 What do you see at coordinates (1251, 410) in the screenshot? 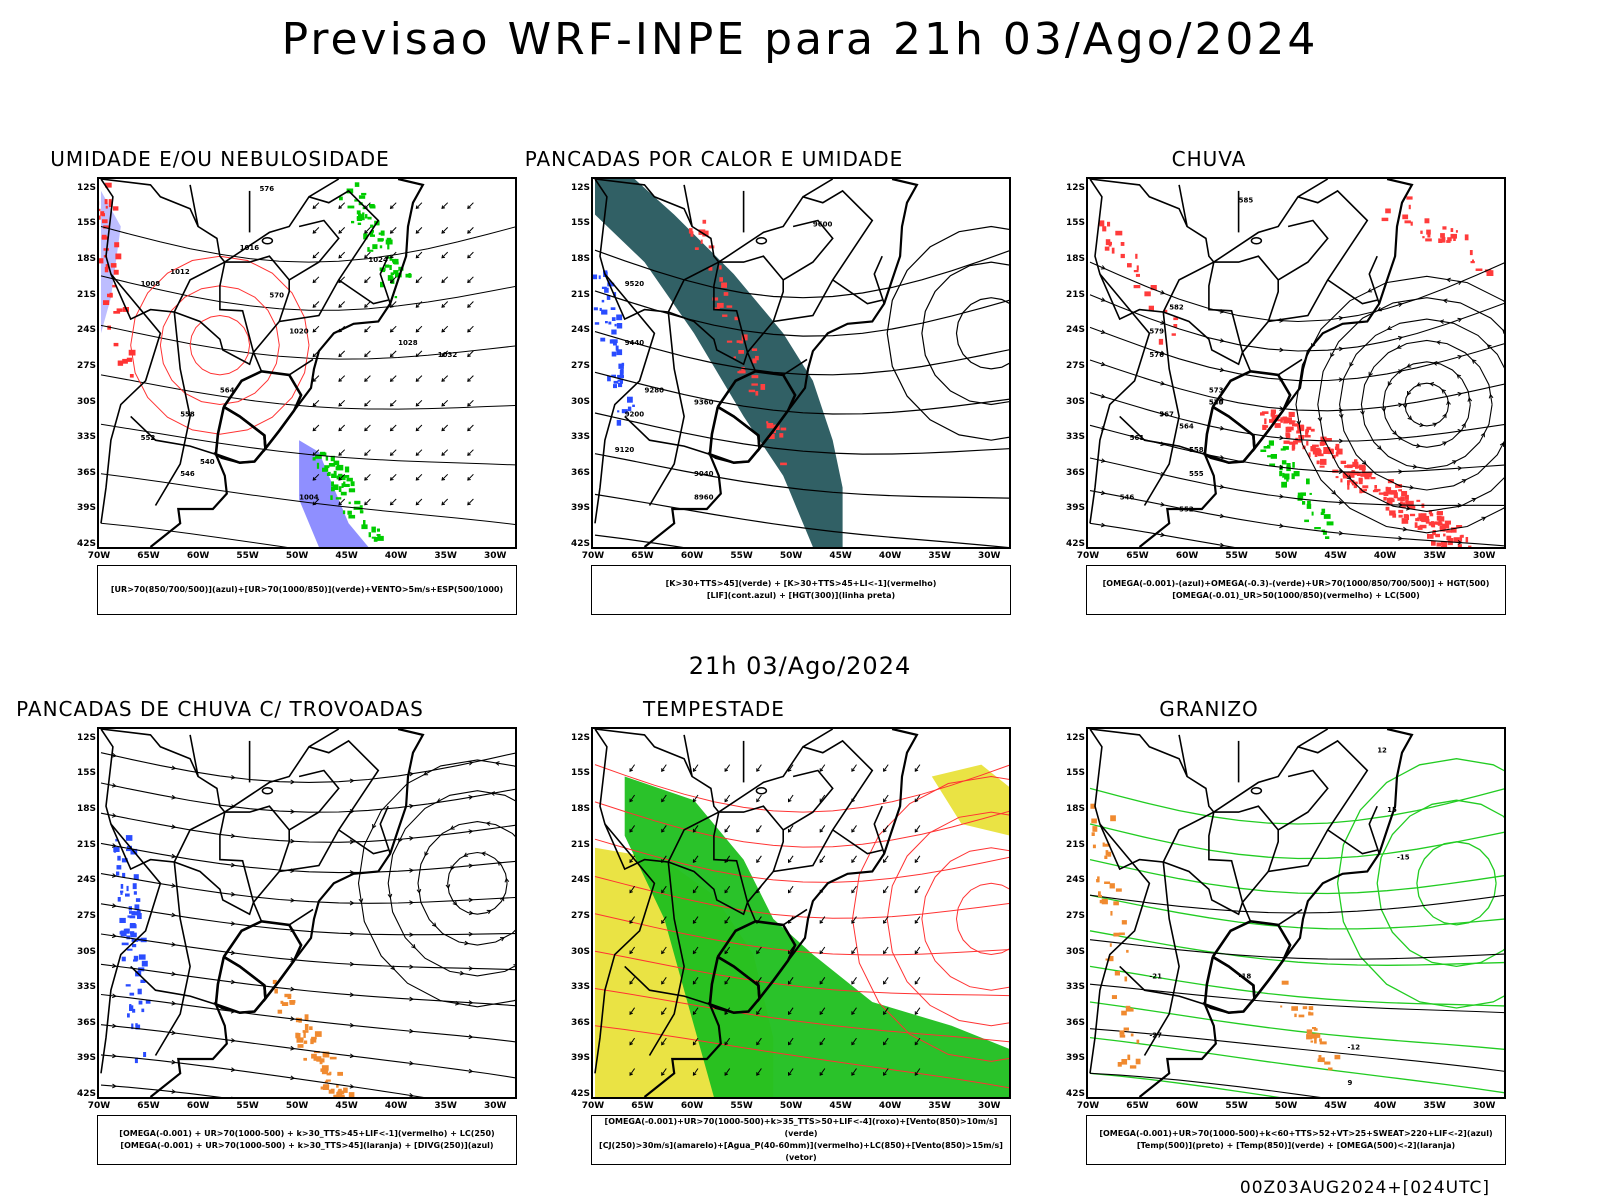
I see `state-border-rs` at bounding box center [1251, 410].